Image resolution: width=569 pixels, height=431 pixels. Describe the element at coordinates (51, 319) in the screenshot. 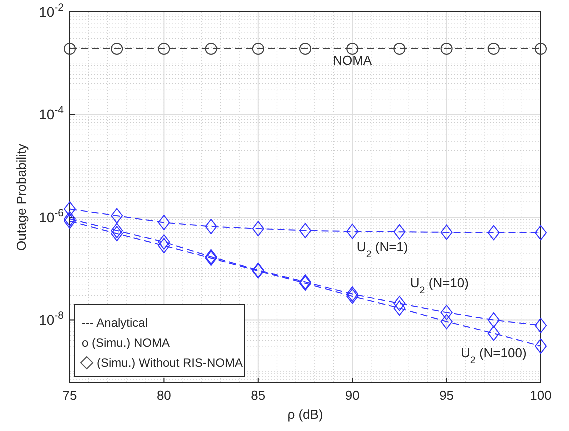

I see `y-tick-label: 10$^{-8}$` at that location.